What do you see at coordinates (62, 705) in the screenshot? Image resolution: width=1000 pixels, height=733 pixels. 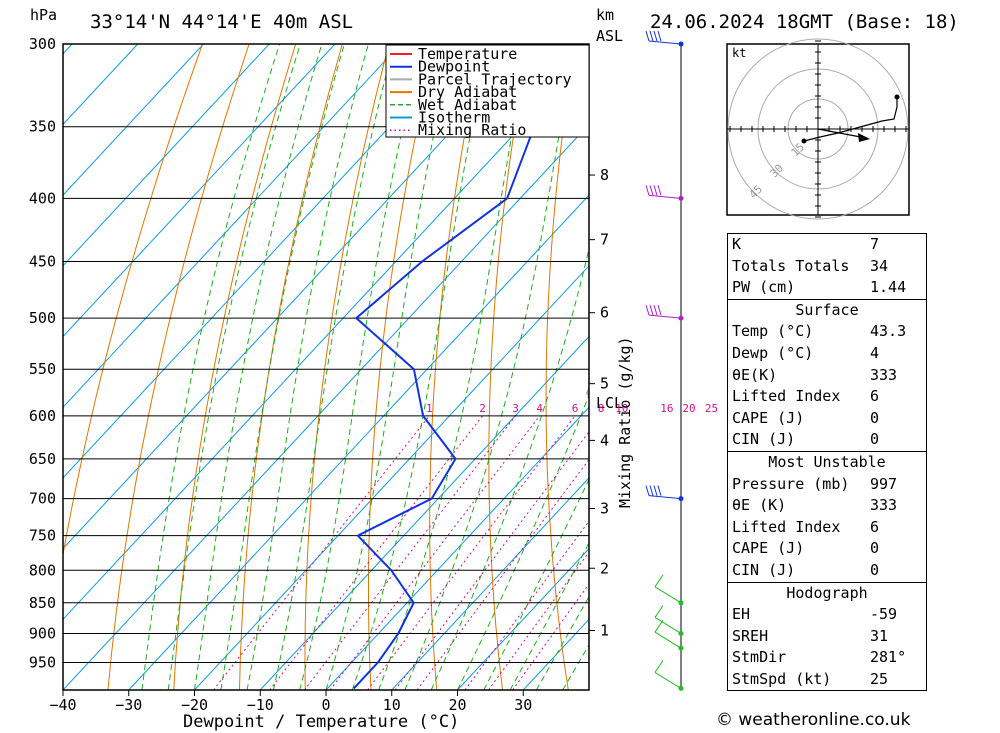 I see `x-tick-label: −40` at bounding box center [62, 705].